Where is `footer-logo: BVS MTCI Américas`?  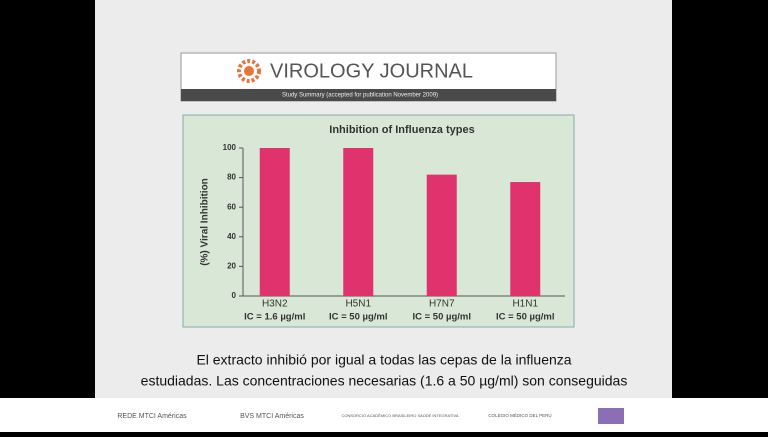 footer-logo: BVS MTCI Américas is located at coordinates (272, 416).